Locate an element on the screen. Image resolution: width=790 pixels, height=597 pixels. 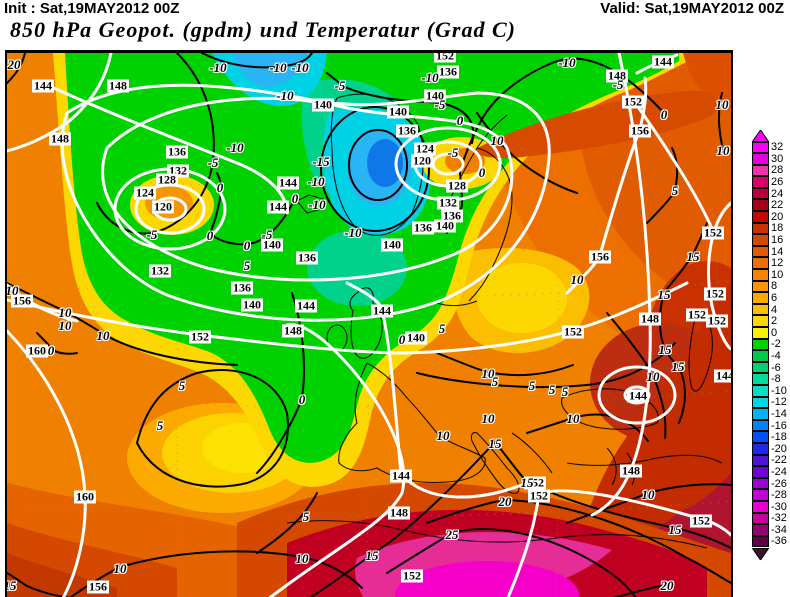
colorbar-row: 28 is located at coordinates (771, 170).